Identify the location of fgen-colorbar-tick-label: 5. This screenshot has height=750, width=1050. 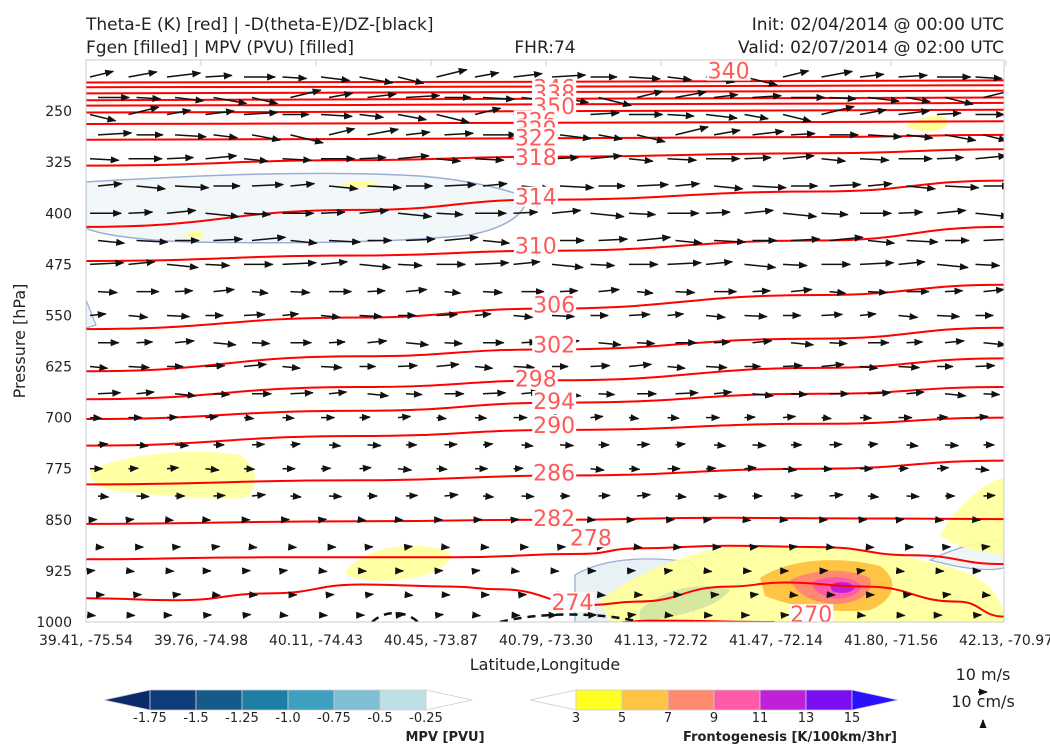
(622, 718).